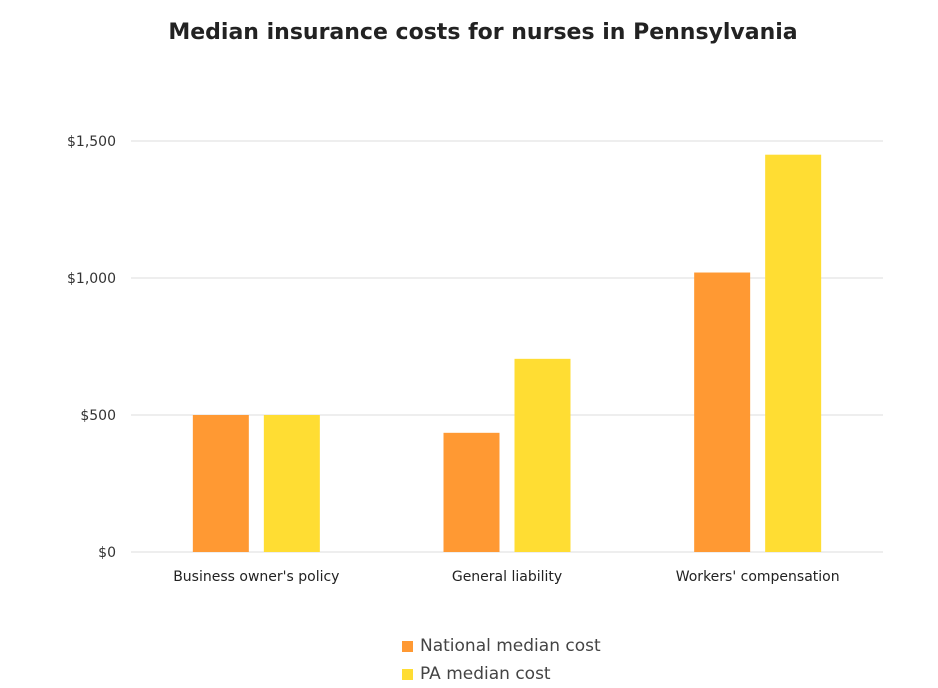  I want to click on x-category-label-1: General liability, so click(507, 577).